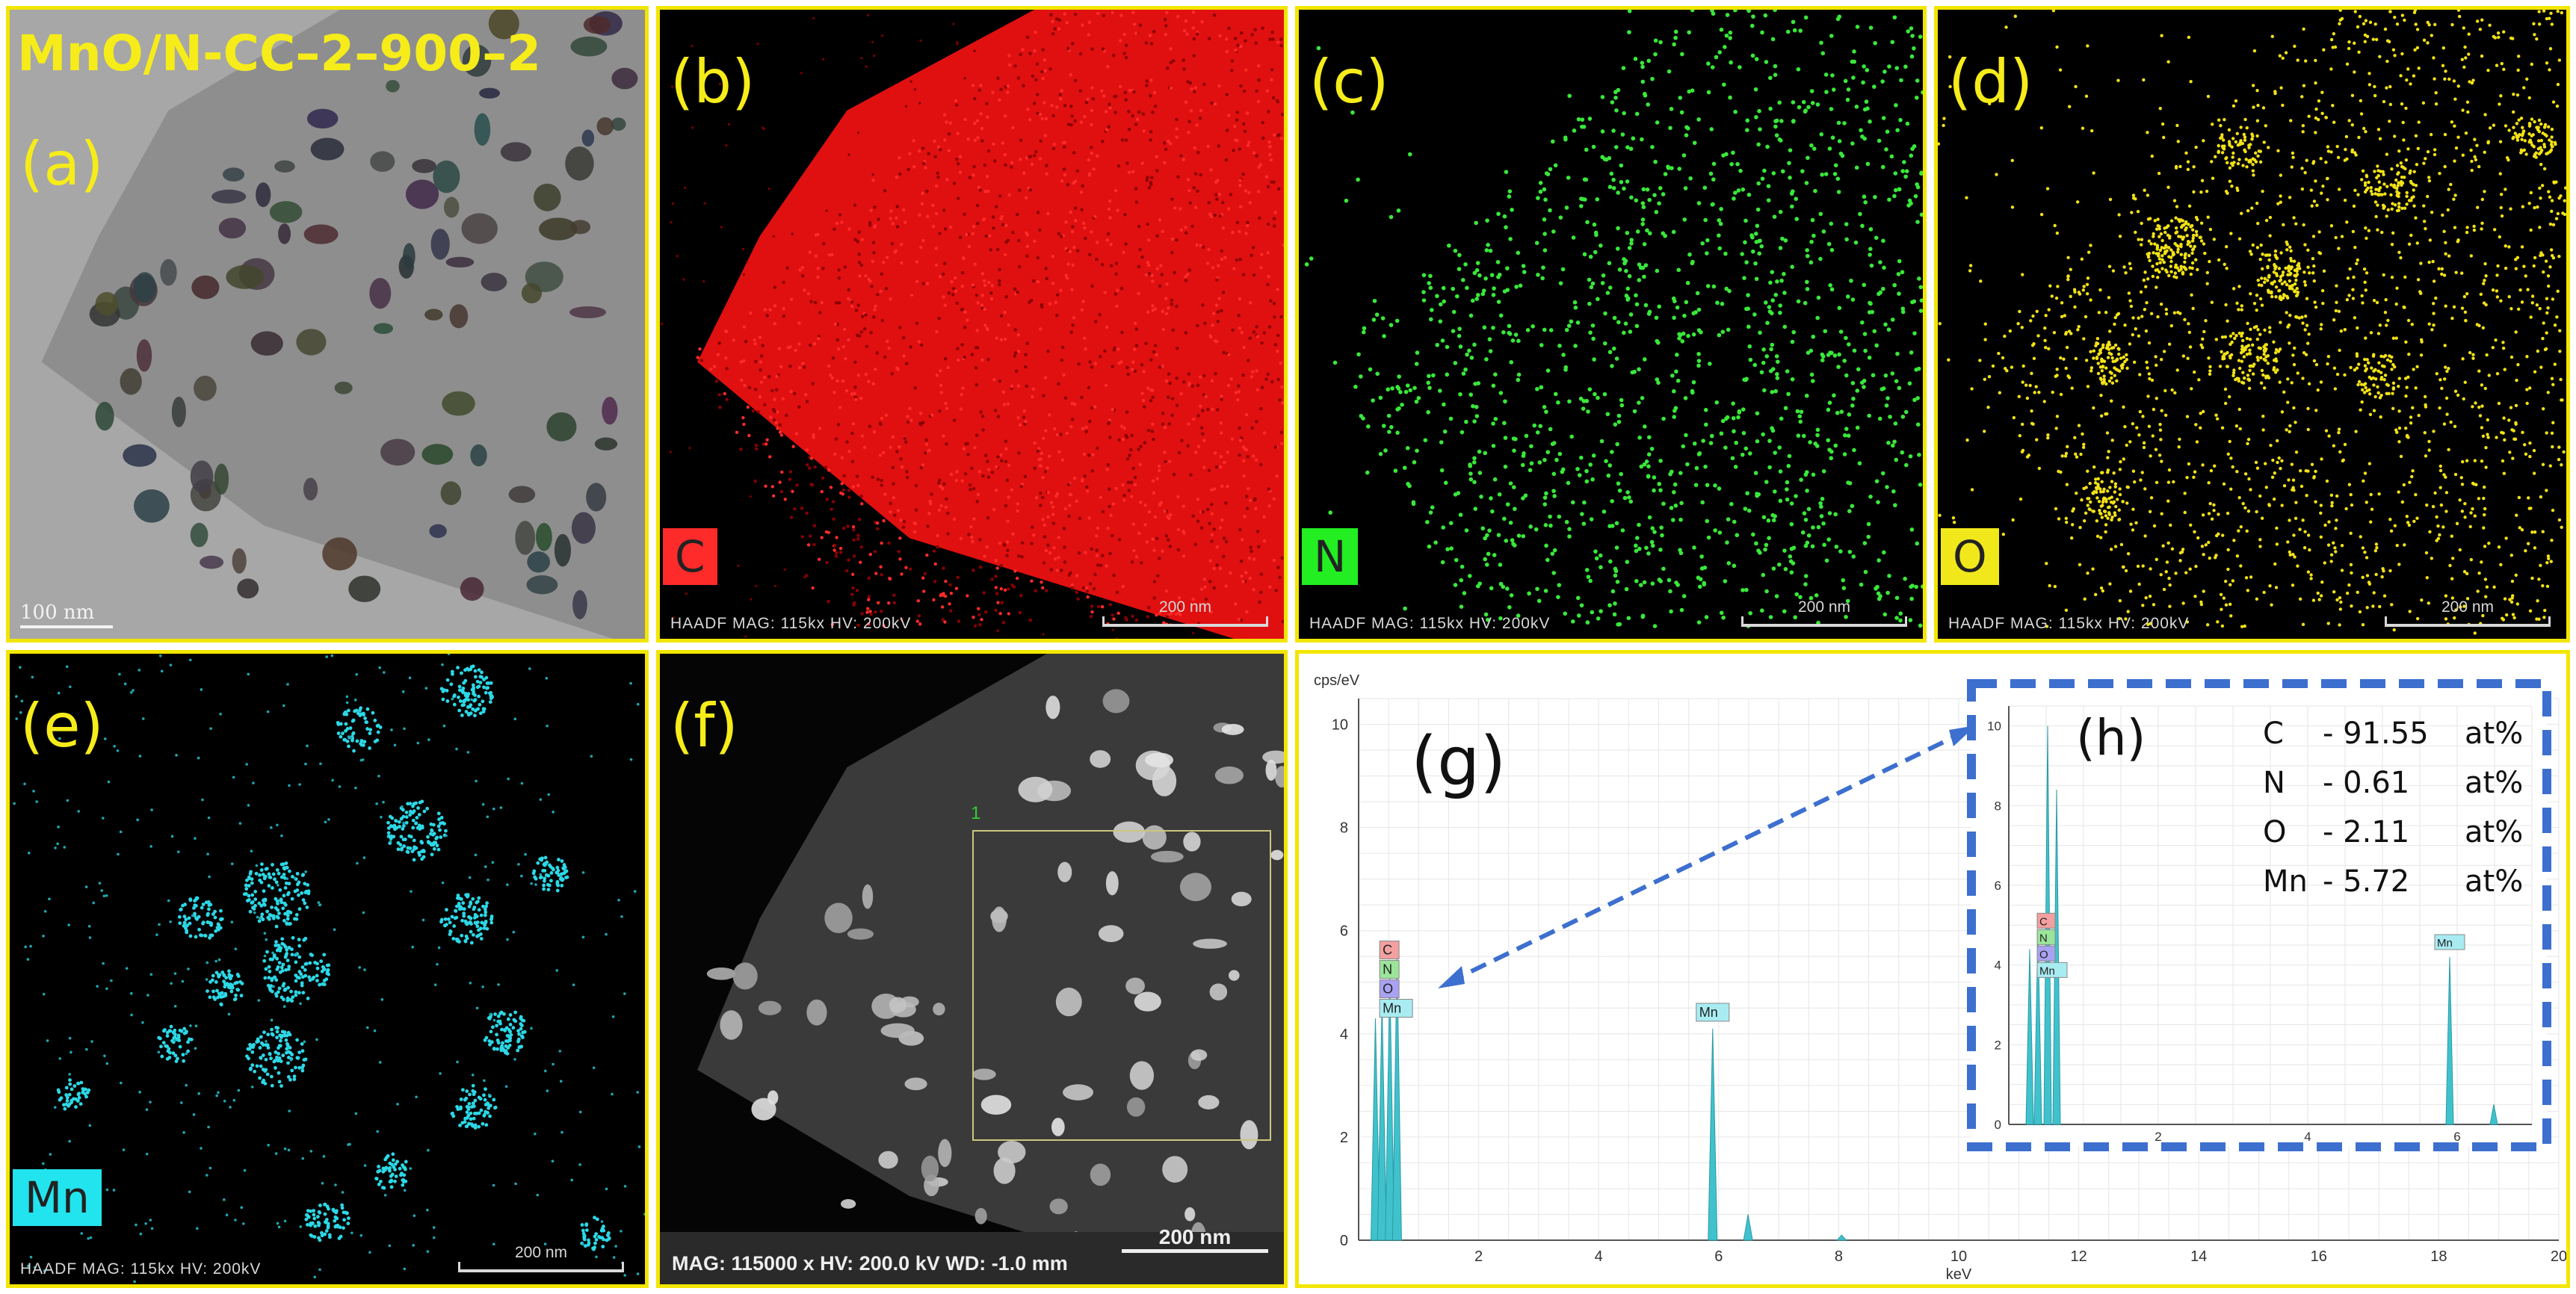 This screenshot has height=1294, width=2576. I want to click on x-tick-label: 8, so click(1839, 1256).